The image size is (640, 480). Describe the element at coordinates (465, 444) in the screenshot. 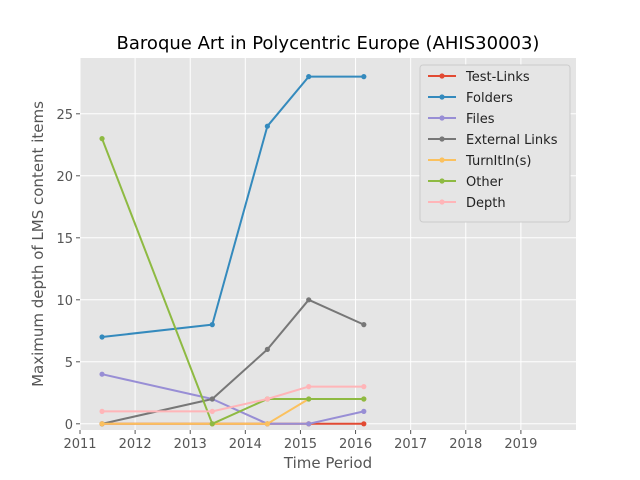

I see `x-tick-label: 2018` at that location.